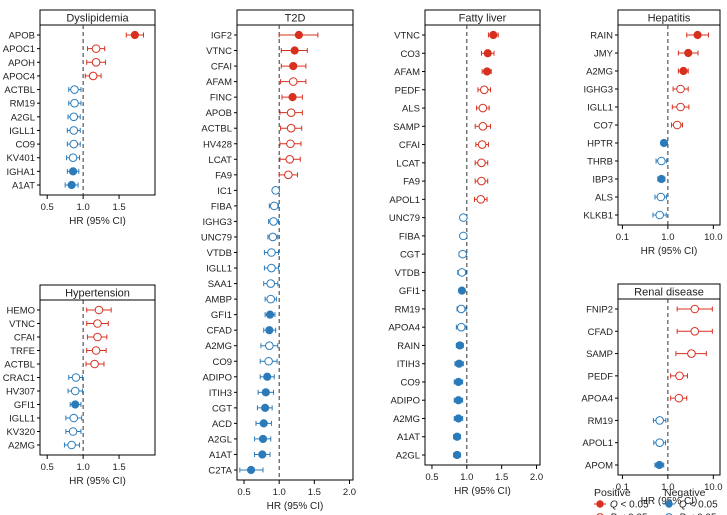 This screenshot has width=727, height=515. Describe the element at coordinates (22, 104) in the screenshot. I see `y-tick-label: RM19` at that location.